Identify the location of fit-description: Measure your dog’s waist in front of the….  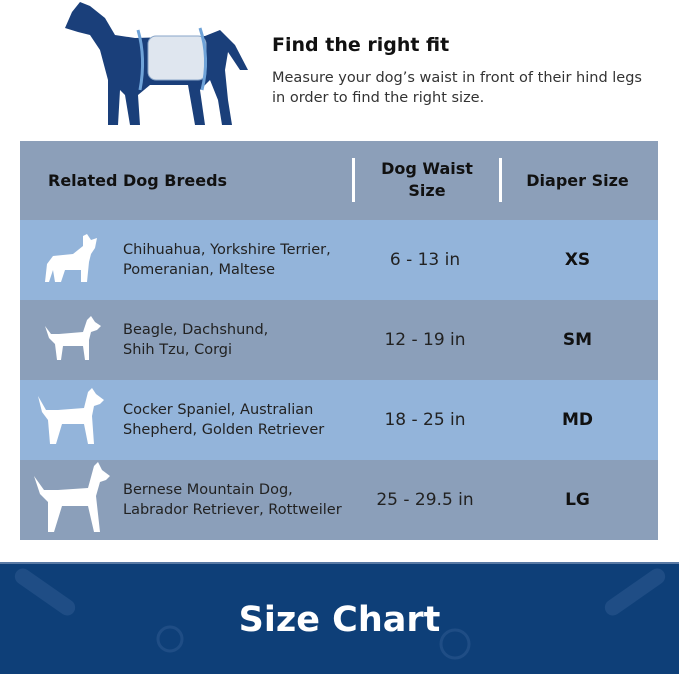
(457, 88).